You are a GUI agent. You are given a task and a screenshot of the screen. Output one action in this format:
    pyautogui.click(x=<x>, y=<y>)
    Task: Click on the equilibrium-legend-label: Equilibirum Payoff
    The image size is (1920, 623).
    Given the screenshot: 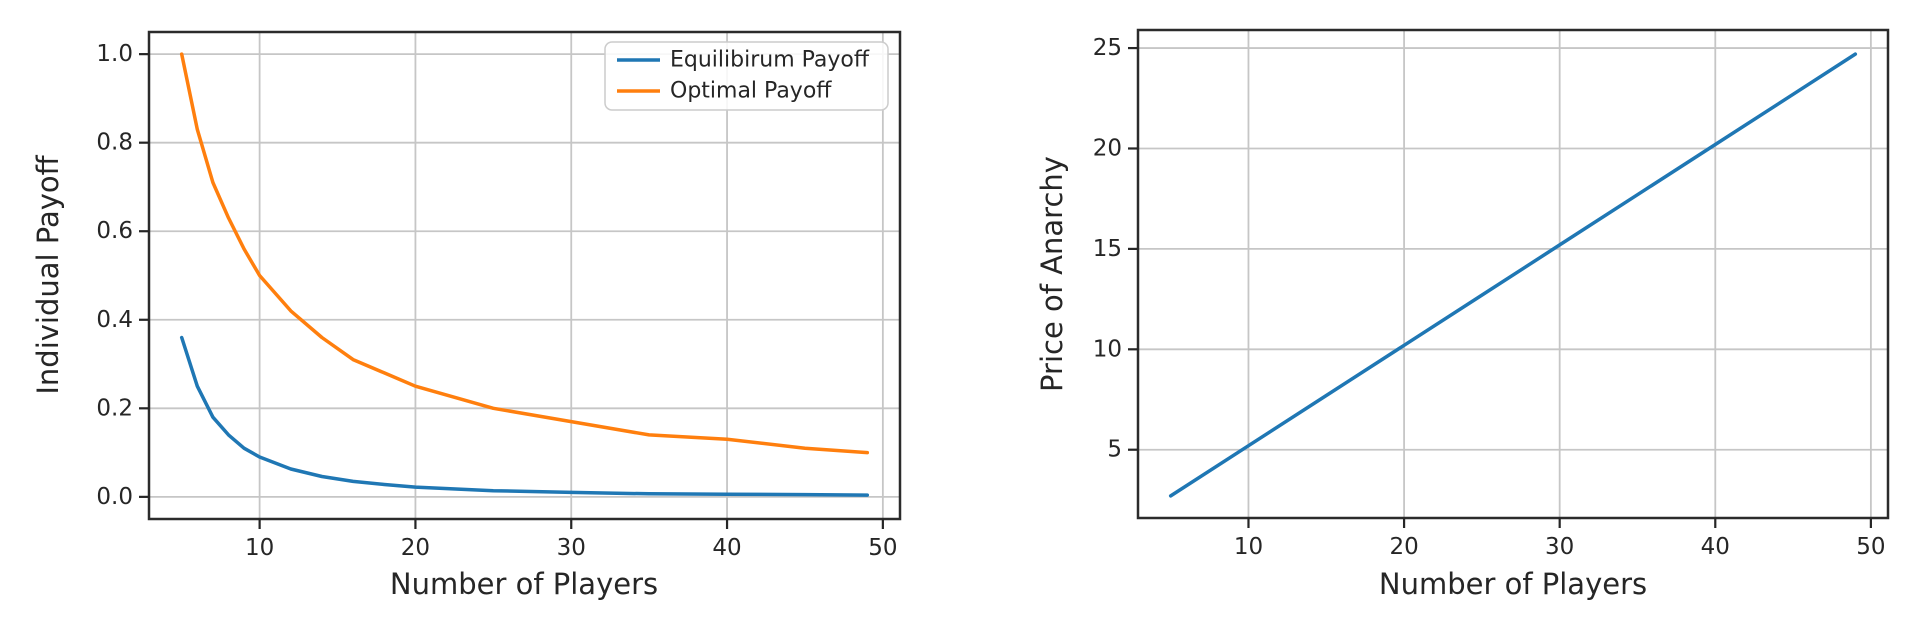 What is the action you would take?
    pyautogui.click(x=770, y=60)
    